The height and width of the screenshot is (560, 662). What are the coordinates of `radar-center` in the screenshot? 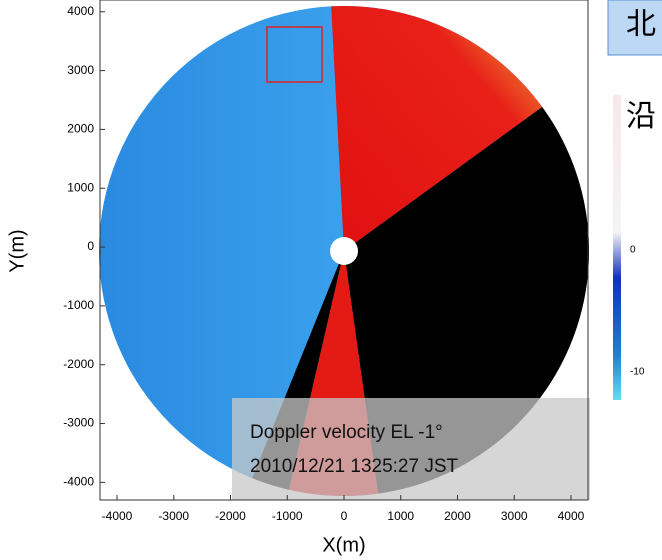 It's located at (344, 251).